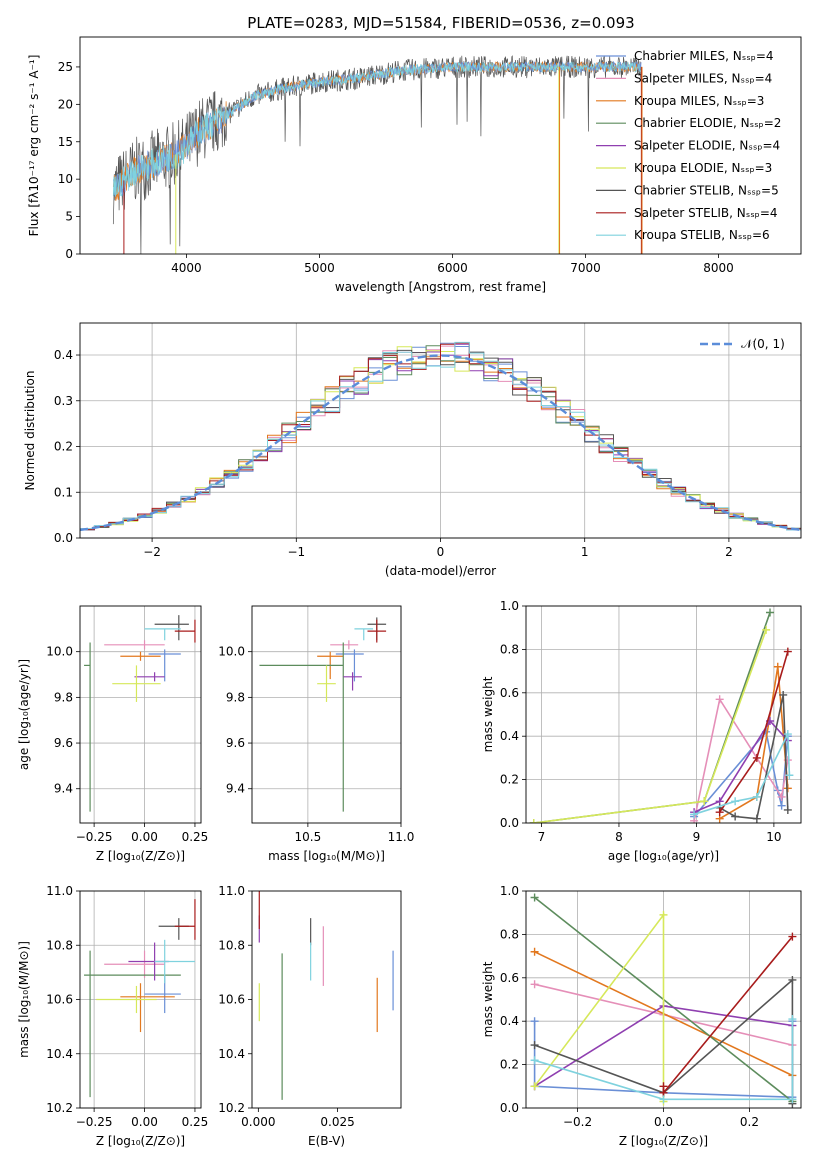  Describe the element at coordinates (308, 837) in the screenshot. I see `x-tick-label: 10.5` at that location.